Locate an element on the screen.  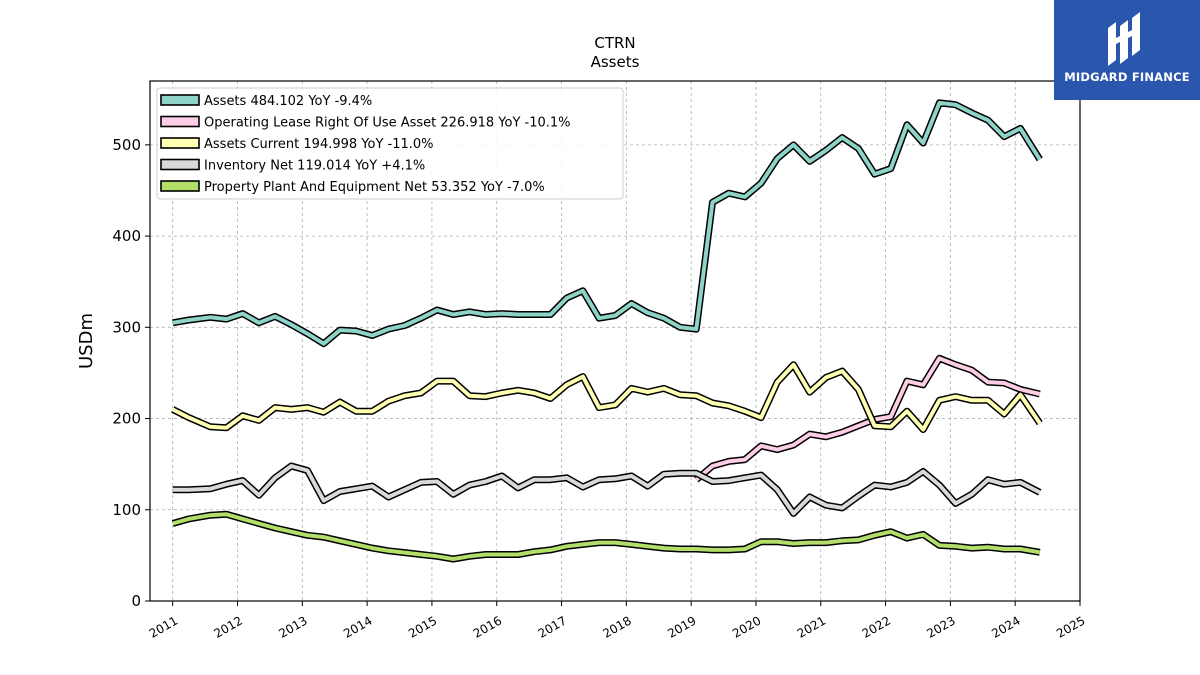
x-tick-label: 2024 is located at coordinates (1005, 626).